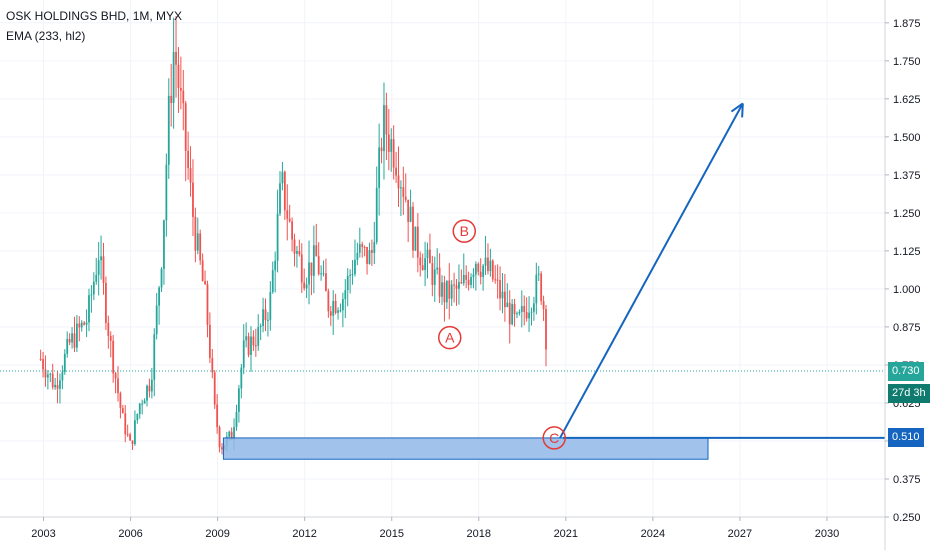 This screenshot has height=550, width=932. What do you see at coordinates (464, 231) in the screenshot?
I see `wave-label-b: B` at bounding box center [464, 231].